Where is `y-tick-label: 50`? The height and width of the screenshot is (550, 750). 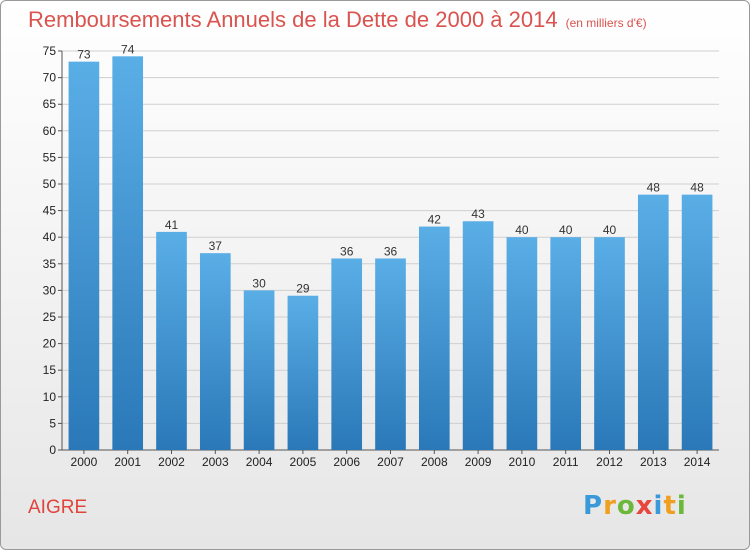 y-tick-label: 50 is located at coordinates (50, 184).